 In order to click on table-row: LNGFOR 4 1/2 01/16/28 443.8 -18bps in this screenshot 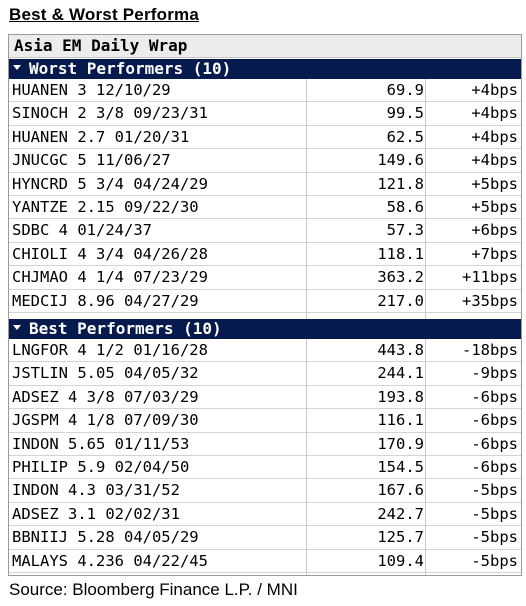, I will do `click(265, 351)`.